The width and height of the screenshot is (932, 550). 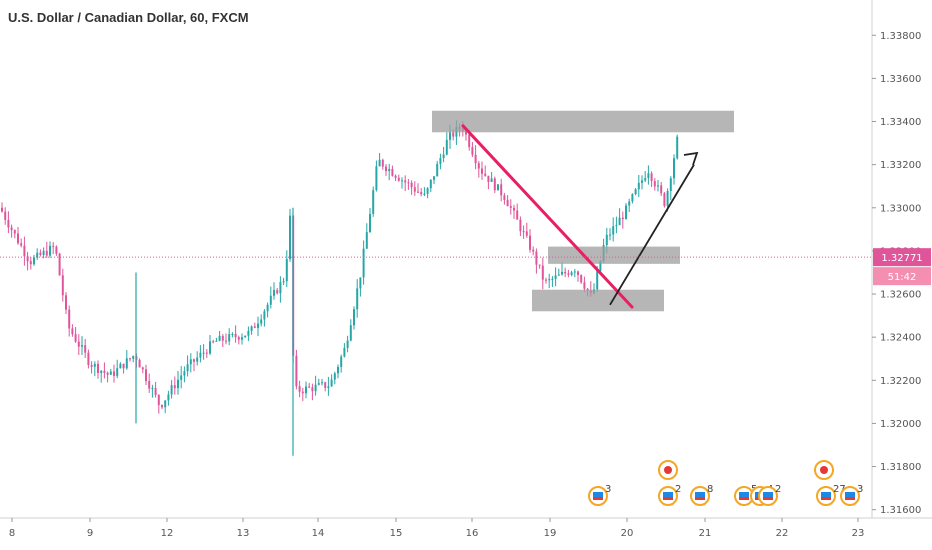 What do you see at coordinates (900, 208) in the screenshot?
I see `y-tick-label: 1.33000` at bounding box center [900, 208].